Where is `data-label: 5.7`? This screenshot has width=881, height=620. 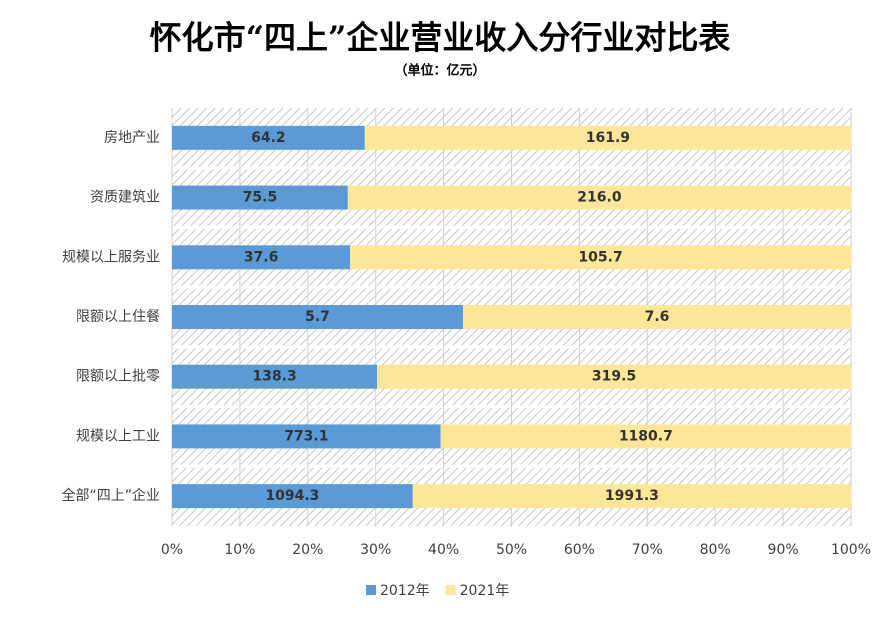 data-label: 5.7 is located at coordinates (317, 317).